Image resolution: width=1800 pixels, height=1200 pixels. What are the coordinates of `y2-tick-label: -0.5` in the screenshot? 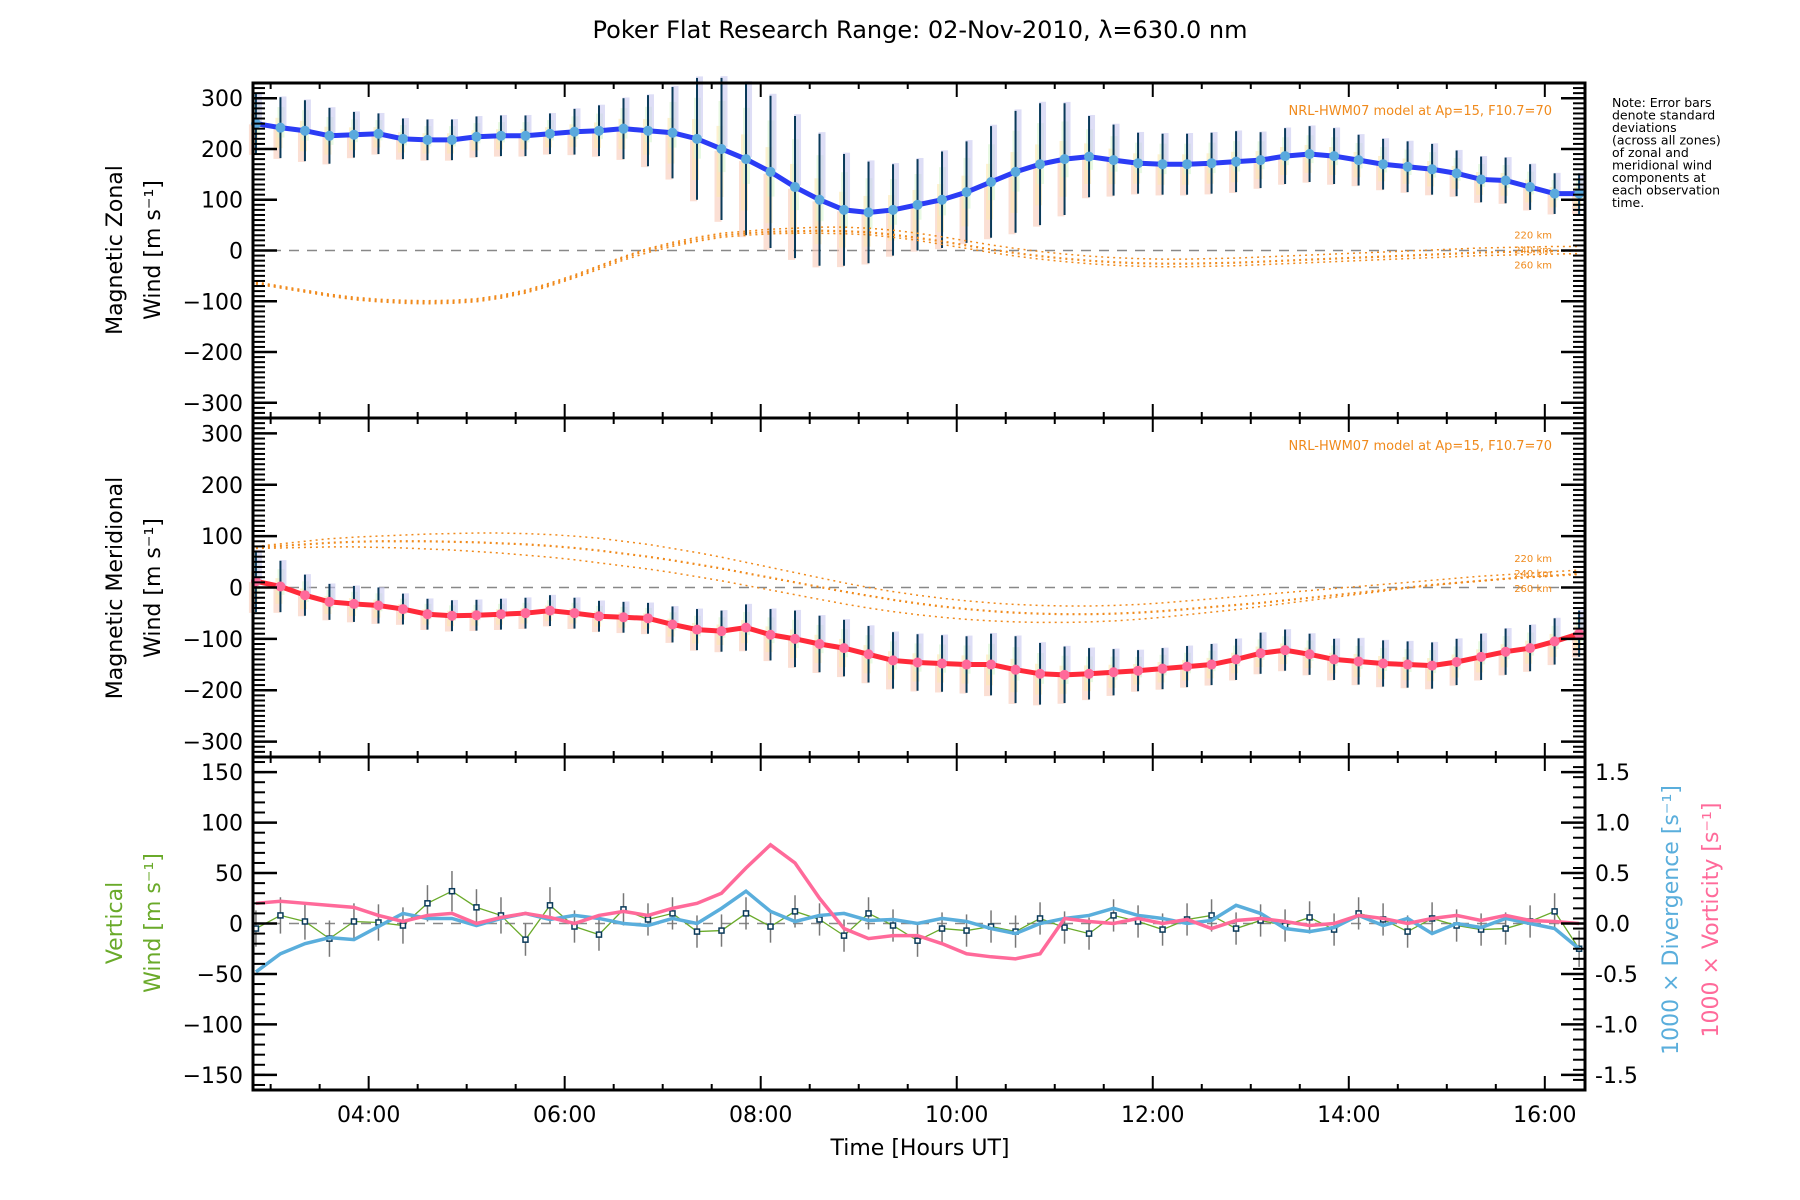 It's located at (1616, 975).